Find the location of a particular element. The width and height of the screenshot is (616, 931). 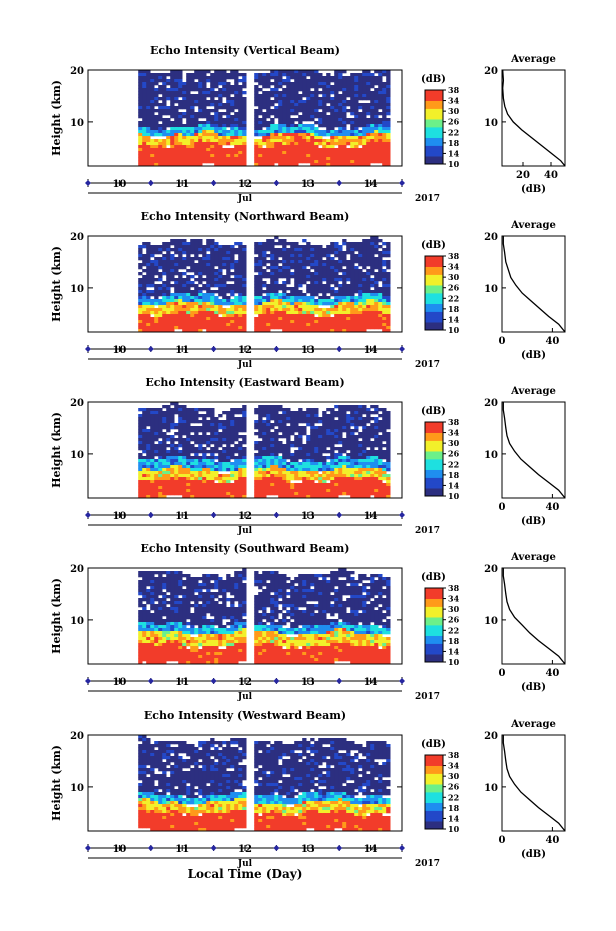

colorbar-frame is located at coordinates (434, 293).